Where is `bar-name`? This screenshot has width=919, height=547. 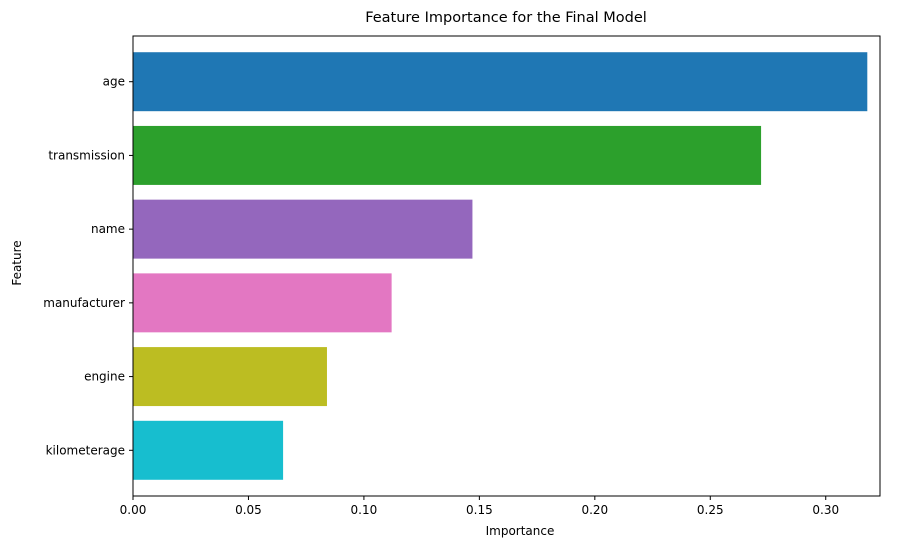
bar-name is located at coordinates (303, 229).